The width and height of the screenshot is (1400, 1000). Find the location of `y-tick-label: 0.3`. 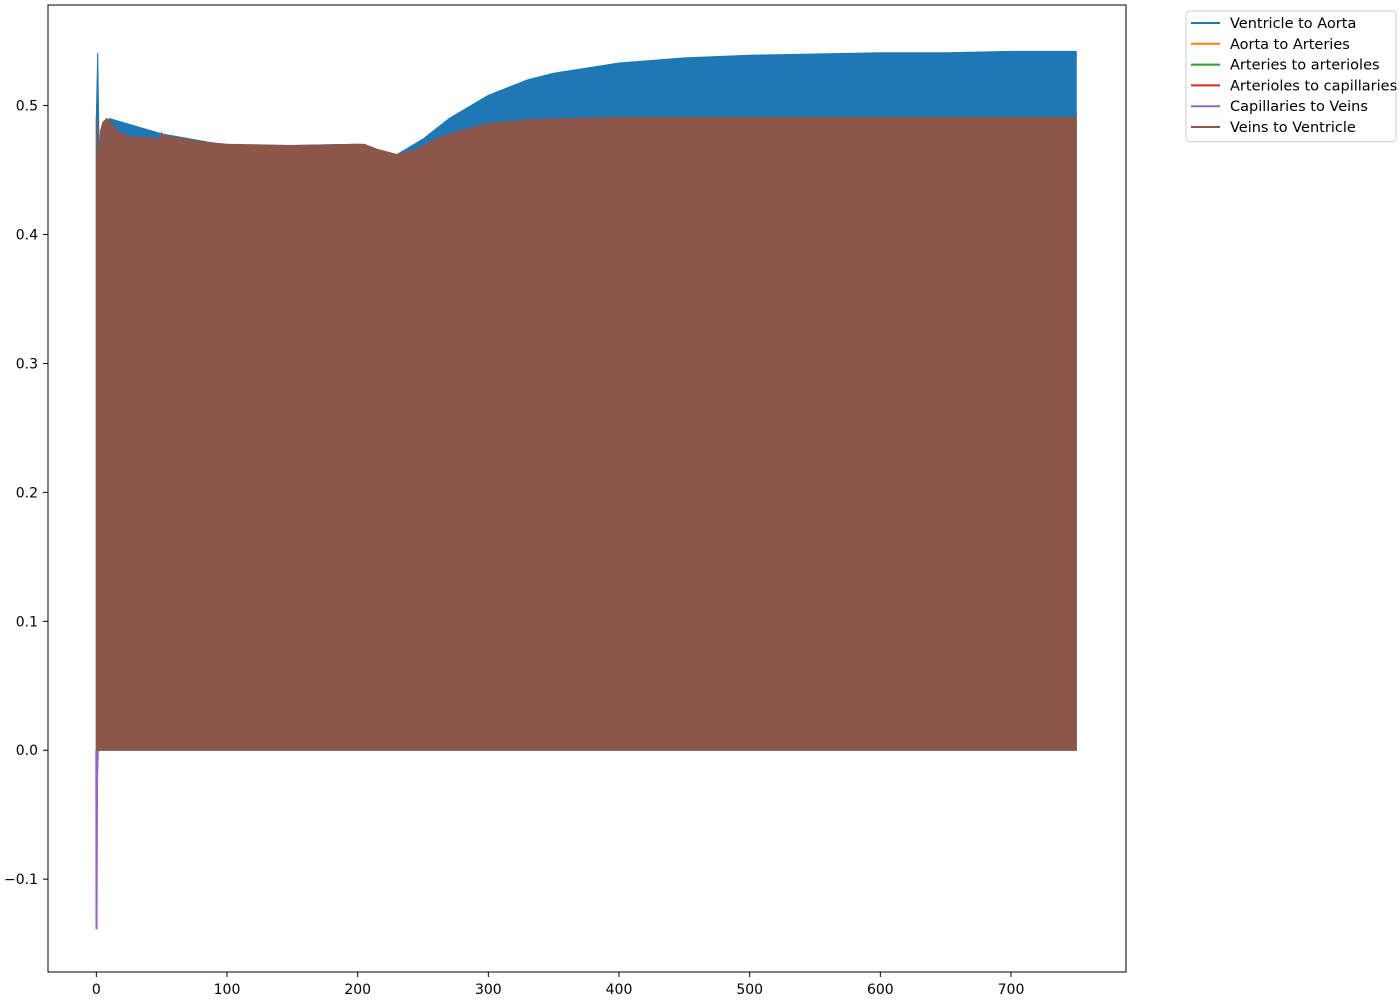

y-tick-label: 0.3 is located at coordinates (27, 364).